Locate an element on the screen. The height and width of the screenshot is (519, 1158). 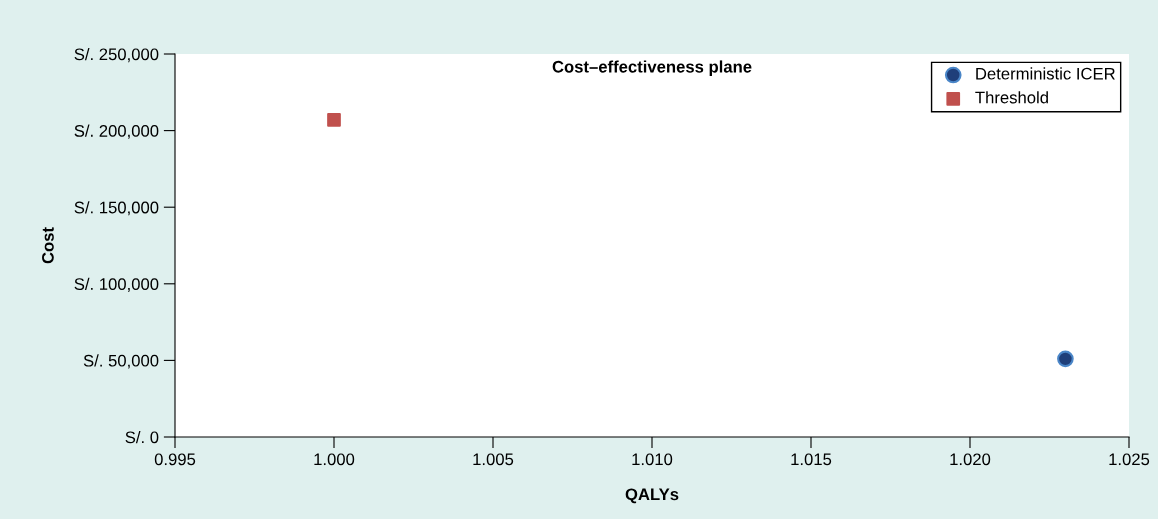
y-tick-label: S/. 0 is located at coordinates (142, 437).